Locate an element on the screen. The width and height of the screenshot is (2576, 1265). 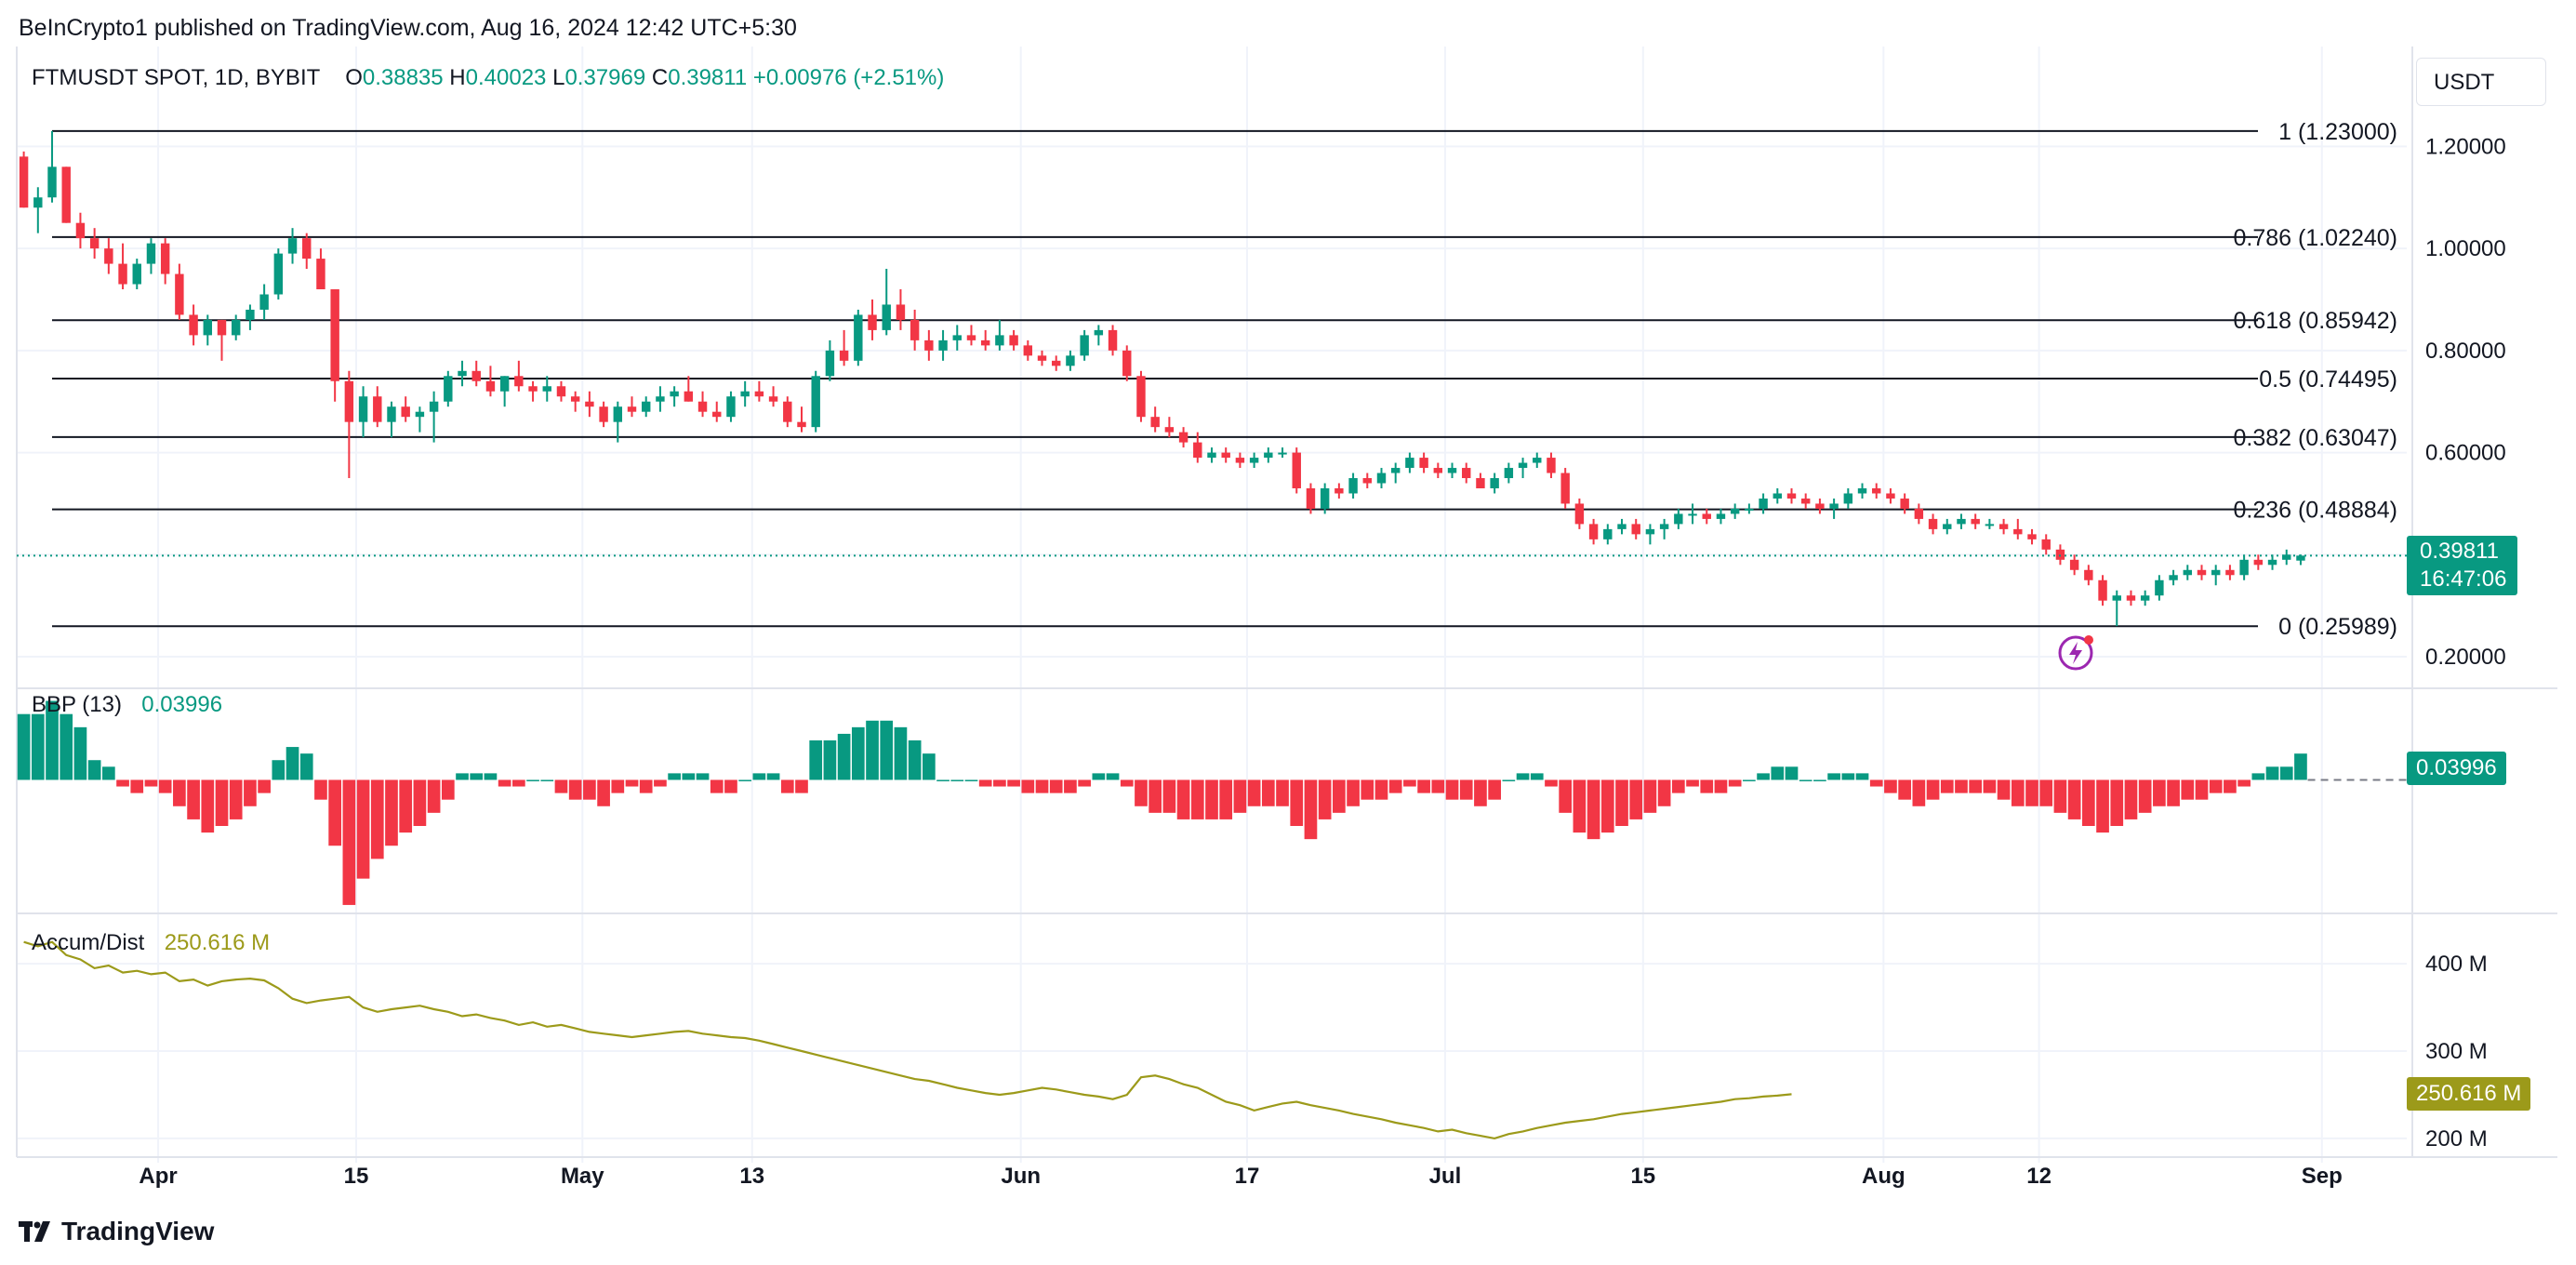
x-tick-label: 17 is located at coordinates (1247, 1176).